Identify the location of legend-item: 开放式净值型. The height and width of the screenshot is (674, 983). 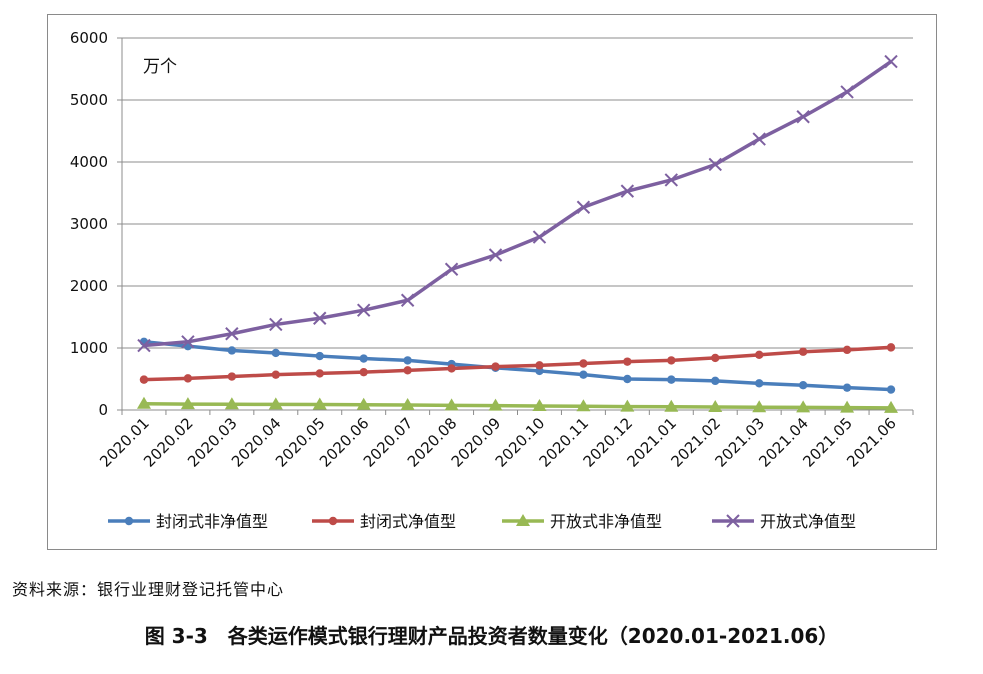
(784, 521).